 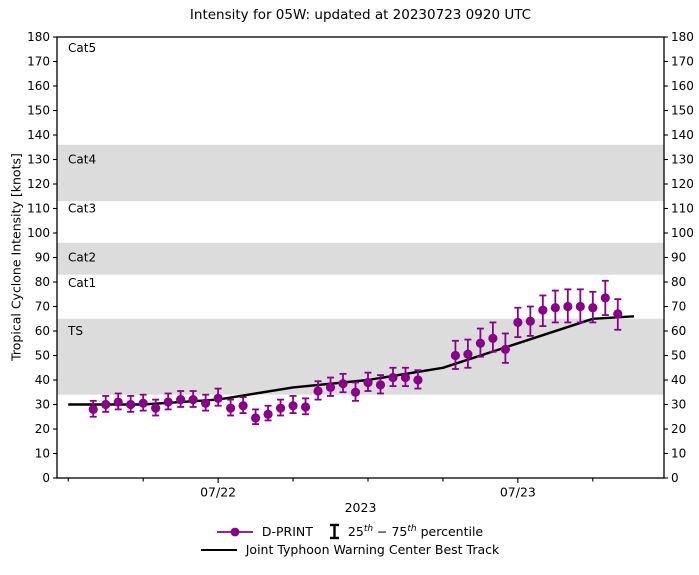 I want to click on y-tick-label-left: 180, so click(x=38, y=37).